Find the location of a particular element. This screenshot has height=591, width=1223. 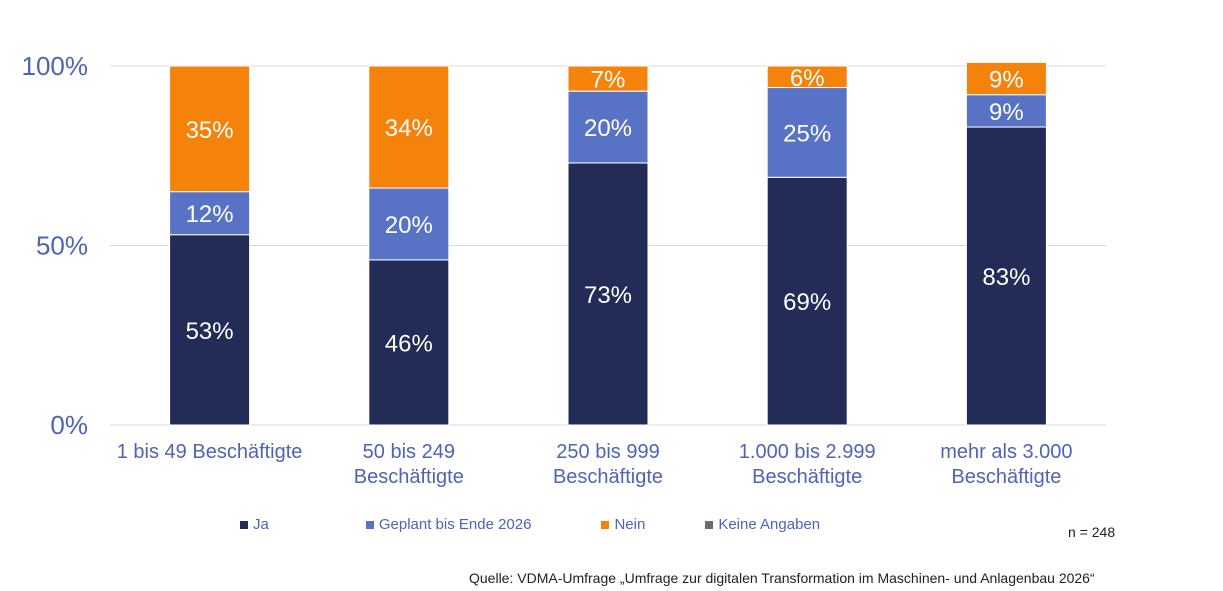

y-tick-label: 100% is located at coordinates (55, 66).